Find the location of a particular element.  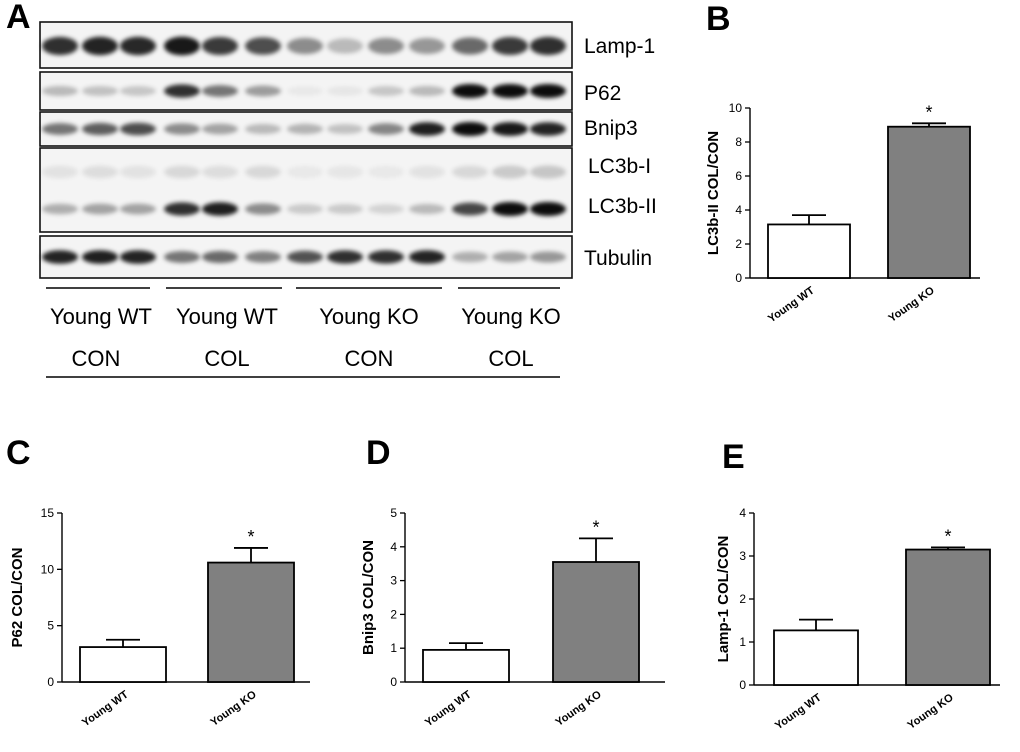

group-label-3-line1: Young KO is located at coordinates (369, 316).